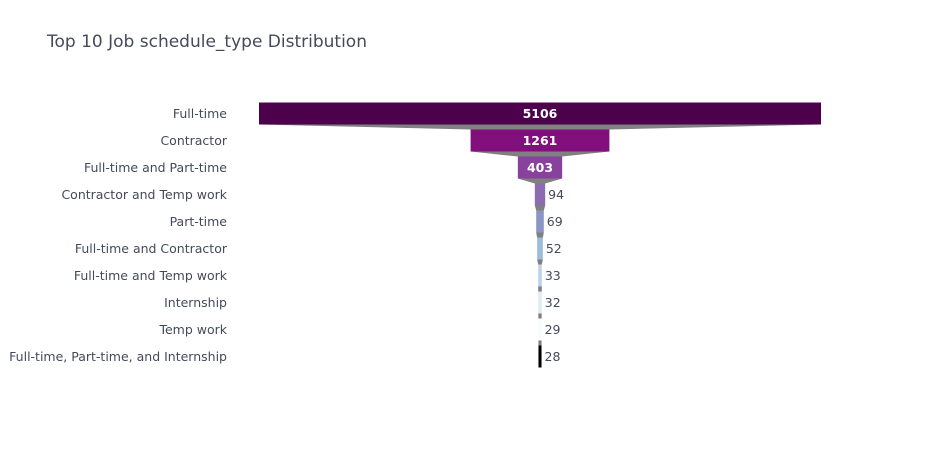  Describe the element at coordinates (553, 329) in the screenshot. I see `value-label: 29` at that location.